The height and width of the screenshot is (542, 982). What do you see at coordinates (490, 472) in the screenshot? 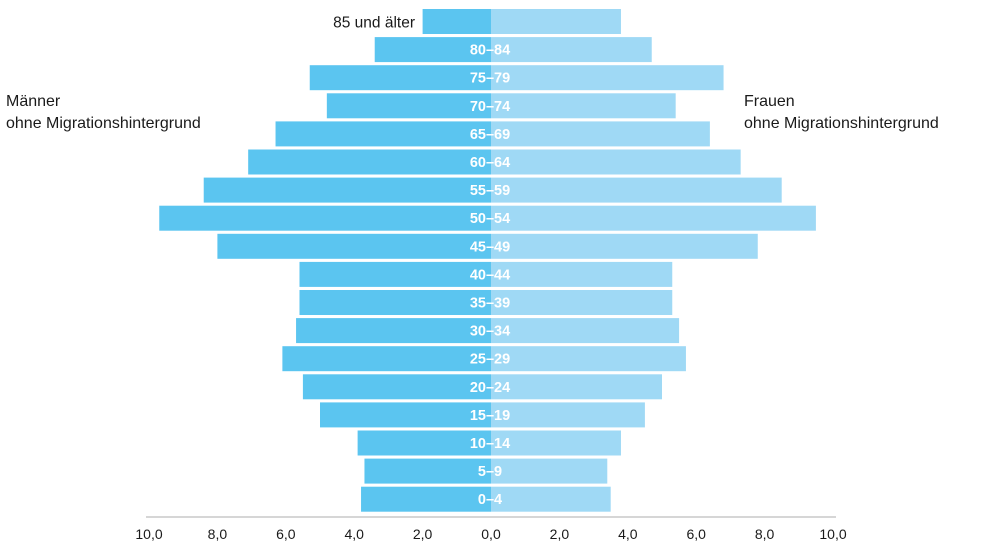
I see `age-label-16: 5–9` at bounding box center [490, 472].